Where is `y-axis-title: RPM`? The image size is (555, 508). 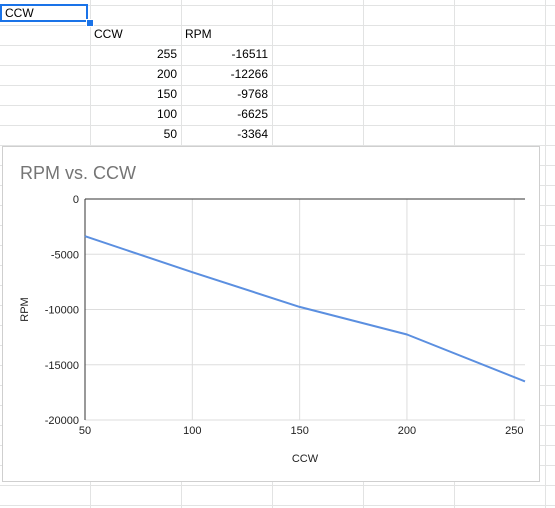
y-axis-title: RPM is located at coordinates (25, 309).